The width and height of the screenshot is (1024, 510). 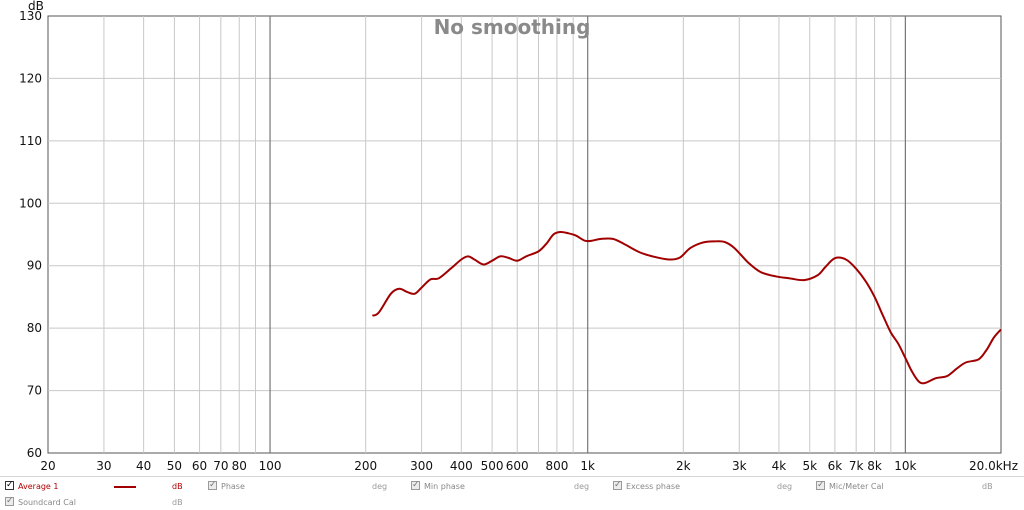 What do you see at coordinates (587, 466) in the screenshot?
I see `x-tick-label: 1k` at bounding box center [587, 466].